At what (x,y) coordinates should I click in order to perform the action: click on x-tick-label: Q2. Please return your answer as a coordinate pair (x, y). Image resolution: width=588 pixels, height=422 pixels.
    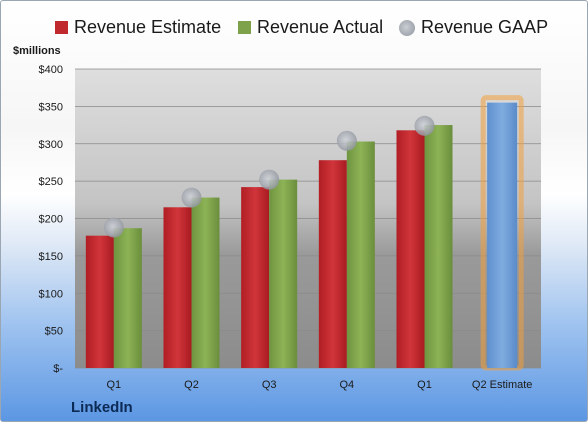
    Looking at the image, I should click on (191, 385).